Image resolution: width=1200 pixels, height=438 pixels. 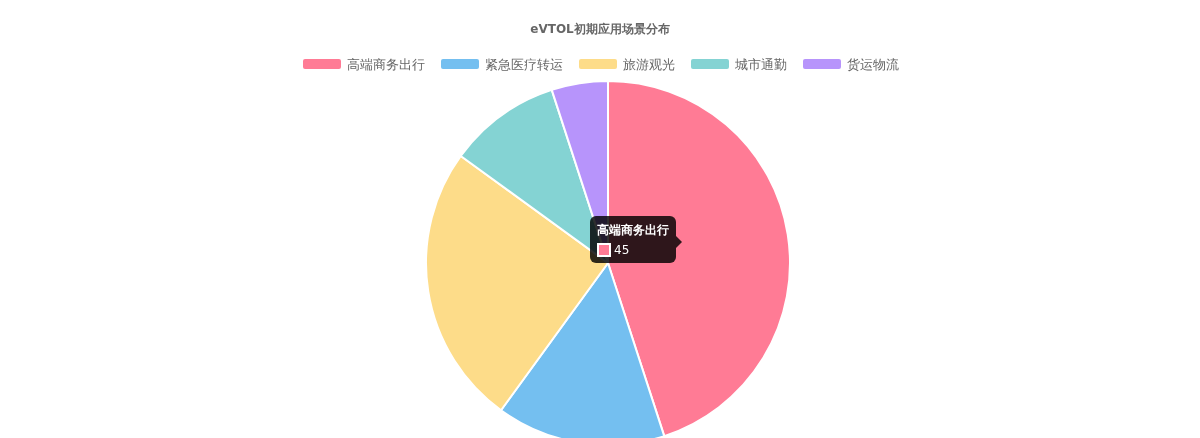 What do you see at coordinates (873, 64) in the screenshot?
I see `legend-label: 货运物流` at bounding box center [873, 64].